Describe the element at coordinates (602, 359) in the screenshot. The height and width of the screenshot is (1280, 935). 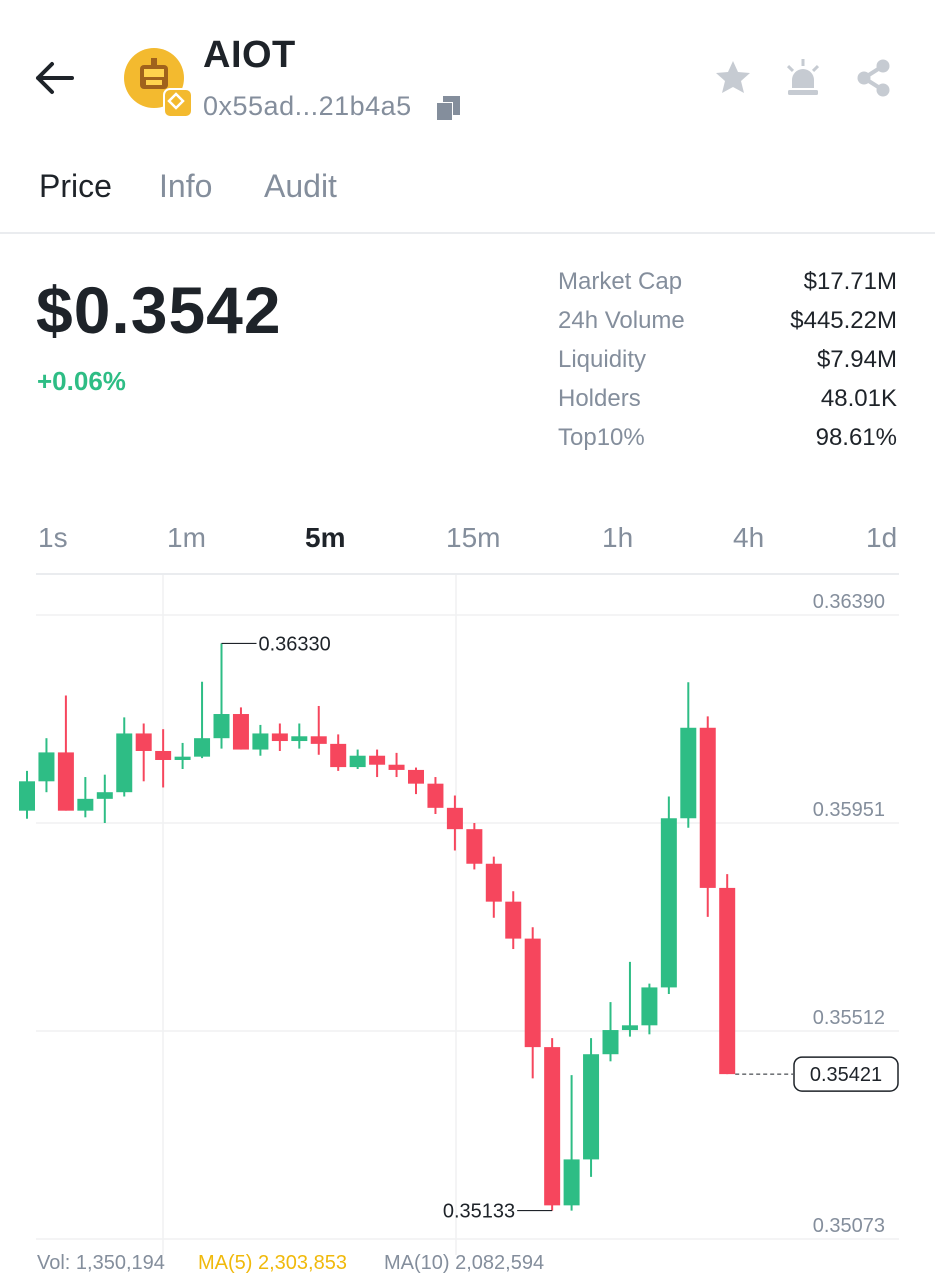
I see `stat-liquidity-label: Liquidity` at that location.